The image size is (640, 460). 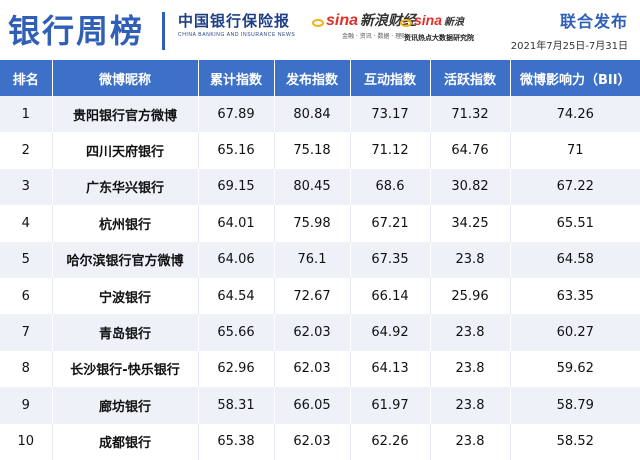 I want to click on cell-weibo-name: 青岛银行, so click(x=125, y=332).